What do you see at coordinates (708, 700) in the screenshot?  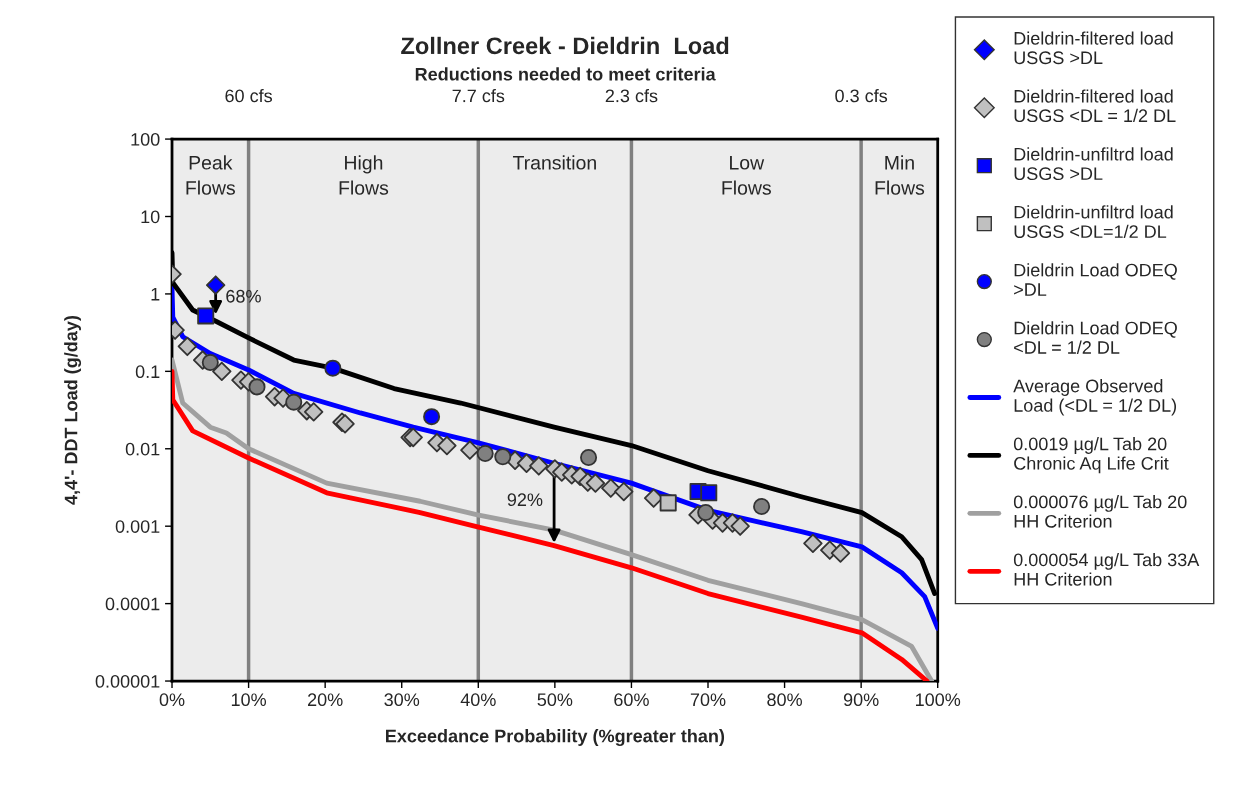 I see `x-tick-label: 70%` at bounding box center [708, 700].